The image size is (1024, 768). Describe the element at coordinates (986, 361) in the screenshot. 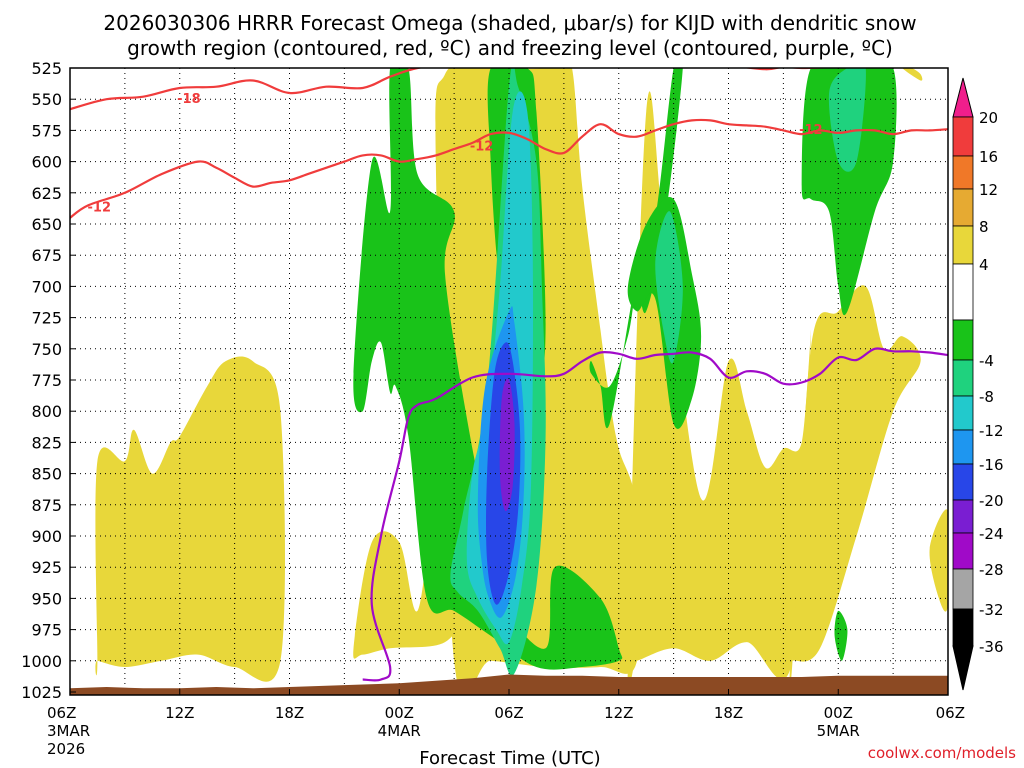

I see `colorbar-label-5: -4` at that location.